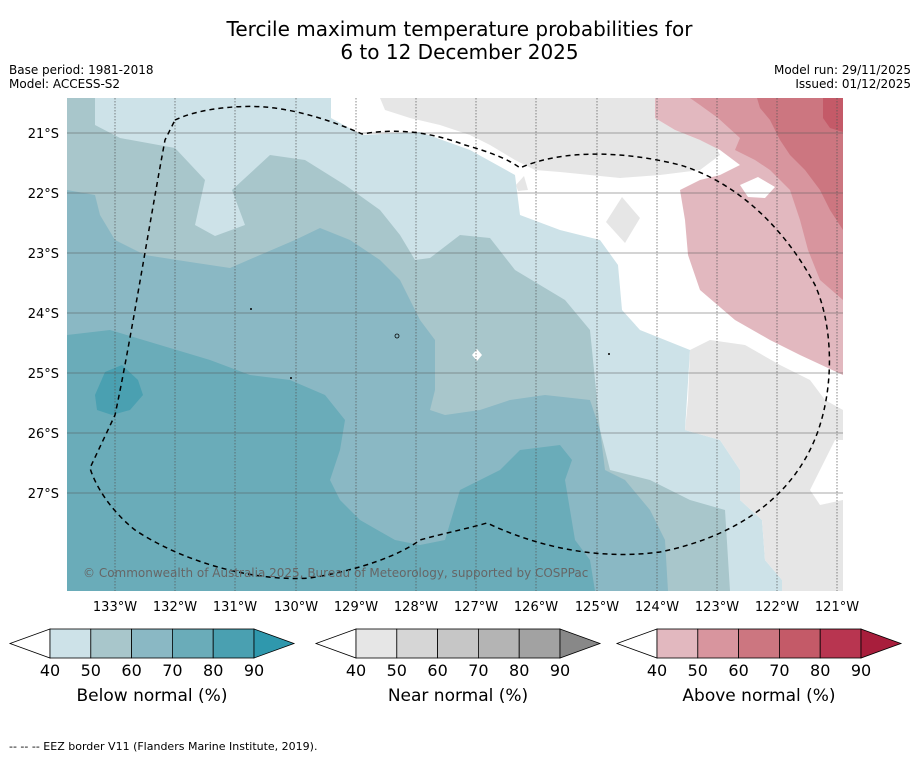 This screenshot has height=758, width=919. Describe the element at coordinates (459, 52) in the screenshot. I see `title-line-2: 6 to 12 December 2025` at that location.